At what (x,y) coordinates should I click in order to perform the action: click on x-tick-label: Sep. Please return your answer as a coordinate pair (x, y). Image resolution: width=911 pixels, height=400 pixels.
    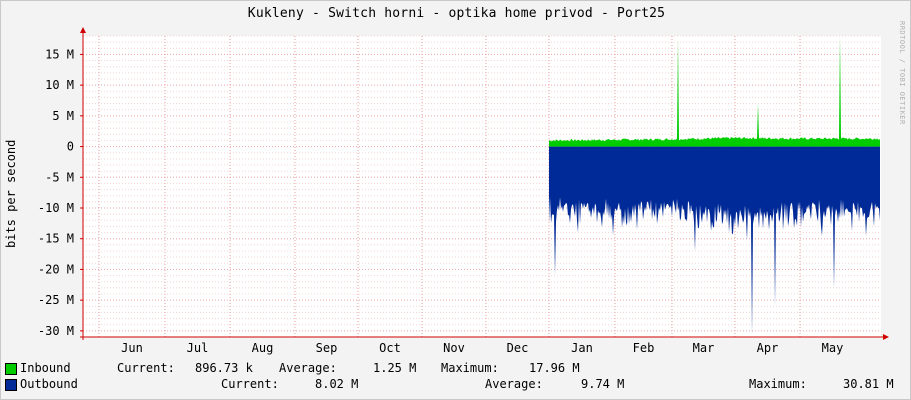
    Looking at the image, I should click on (327, 348).